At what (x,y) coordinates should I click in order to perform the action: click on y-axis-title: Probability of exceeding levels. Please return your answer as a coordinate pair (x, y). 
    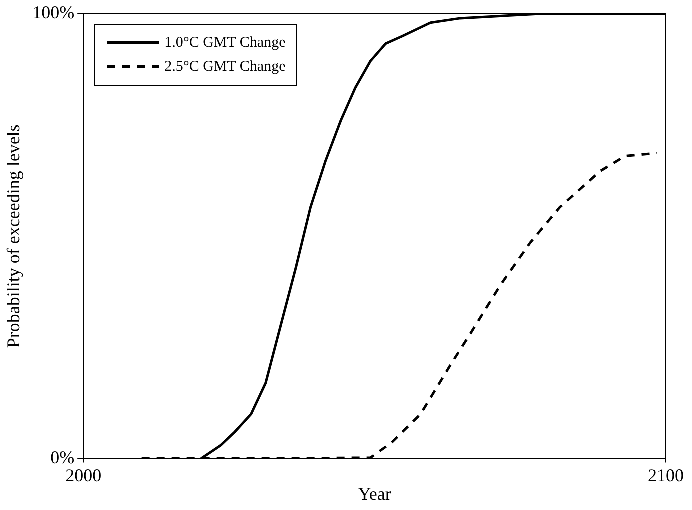
    Looking at the image, I should click on (14, 236).